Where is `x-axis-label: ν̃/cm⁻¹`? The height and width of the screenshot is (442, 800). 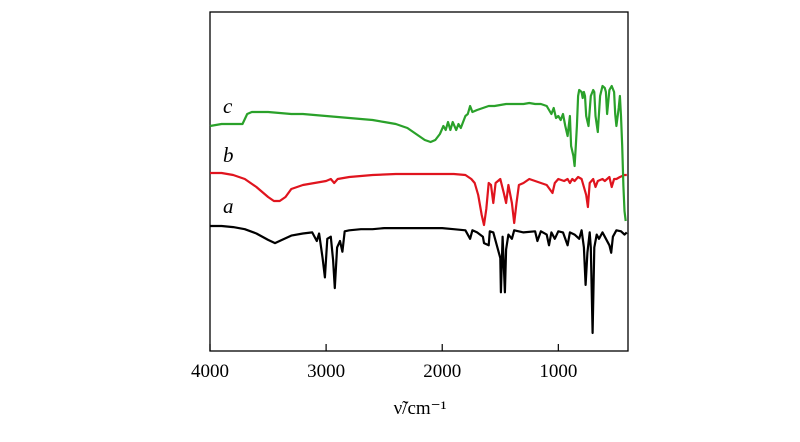 x-axis-label: ν̃/cm⁻¹ is located at coordinates (420, 408).